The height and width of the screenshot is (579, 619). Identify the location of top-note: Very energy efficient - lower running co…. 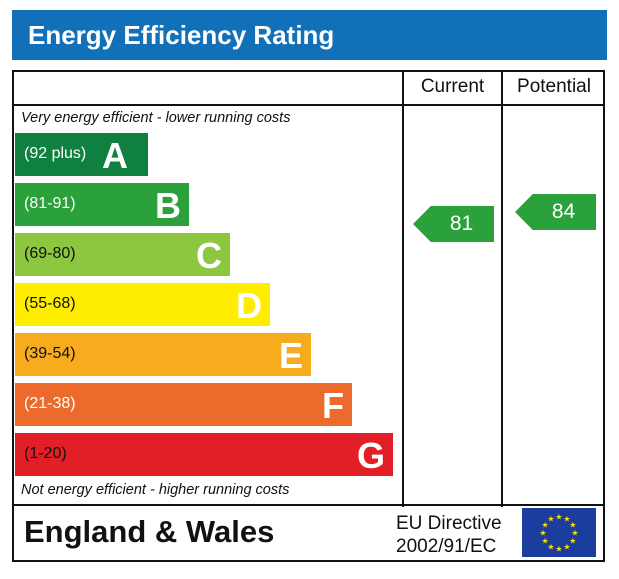
(156, 118).